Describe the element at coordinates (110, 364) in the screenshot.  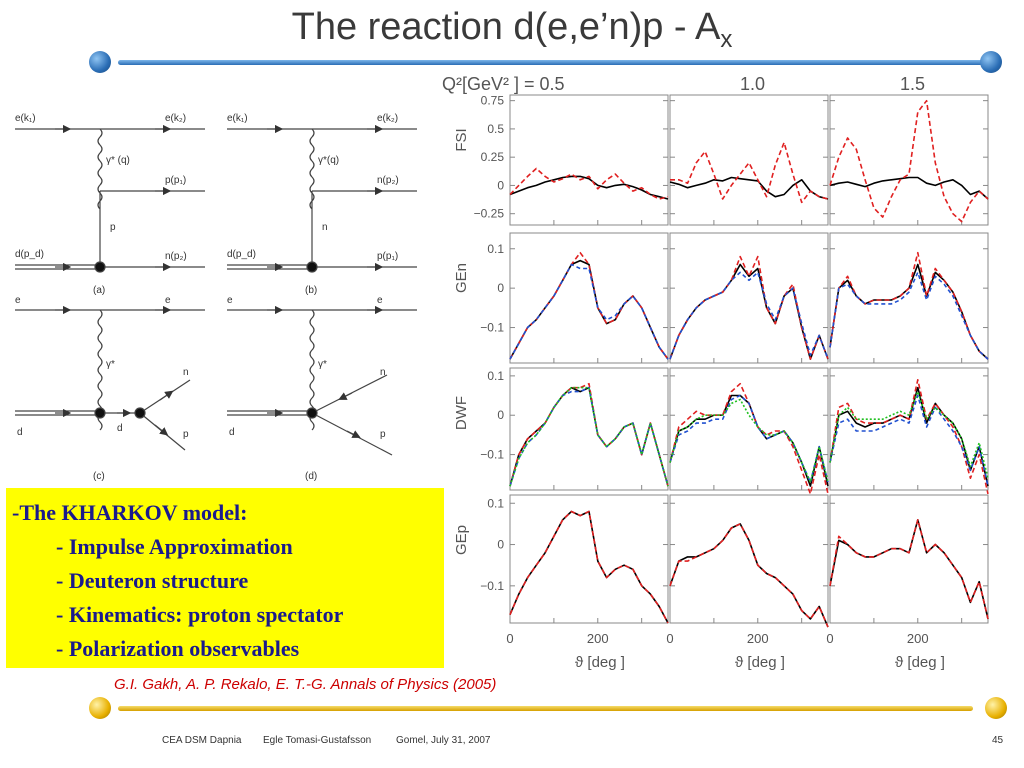
I see `diag-c-photon: γ*` at that location.